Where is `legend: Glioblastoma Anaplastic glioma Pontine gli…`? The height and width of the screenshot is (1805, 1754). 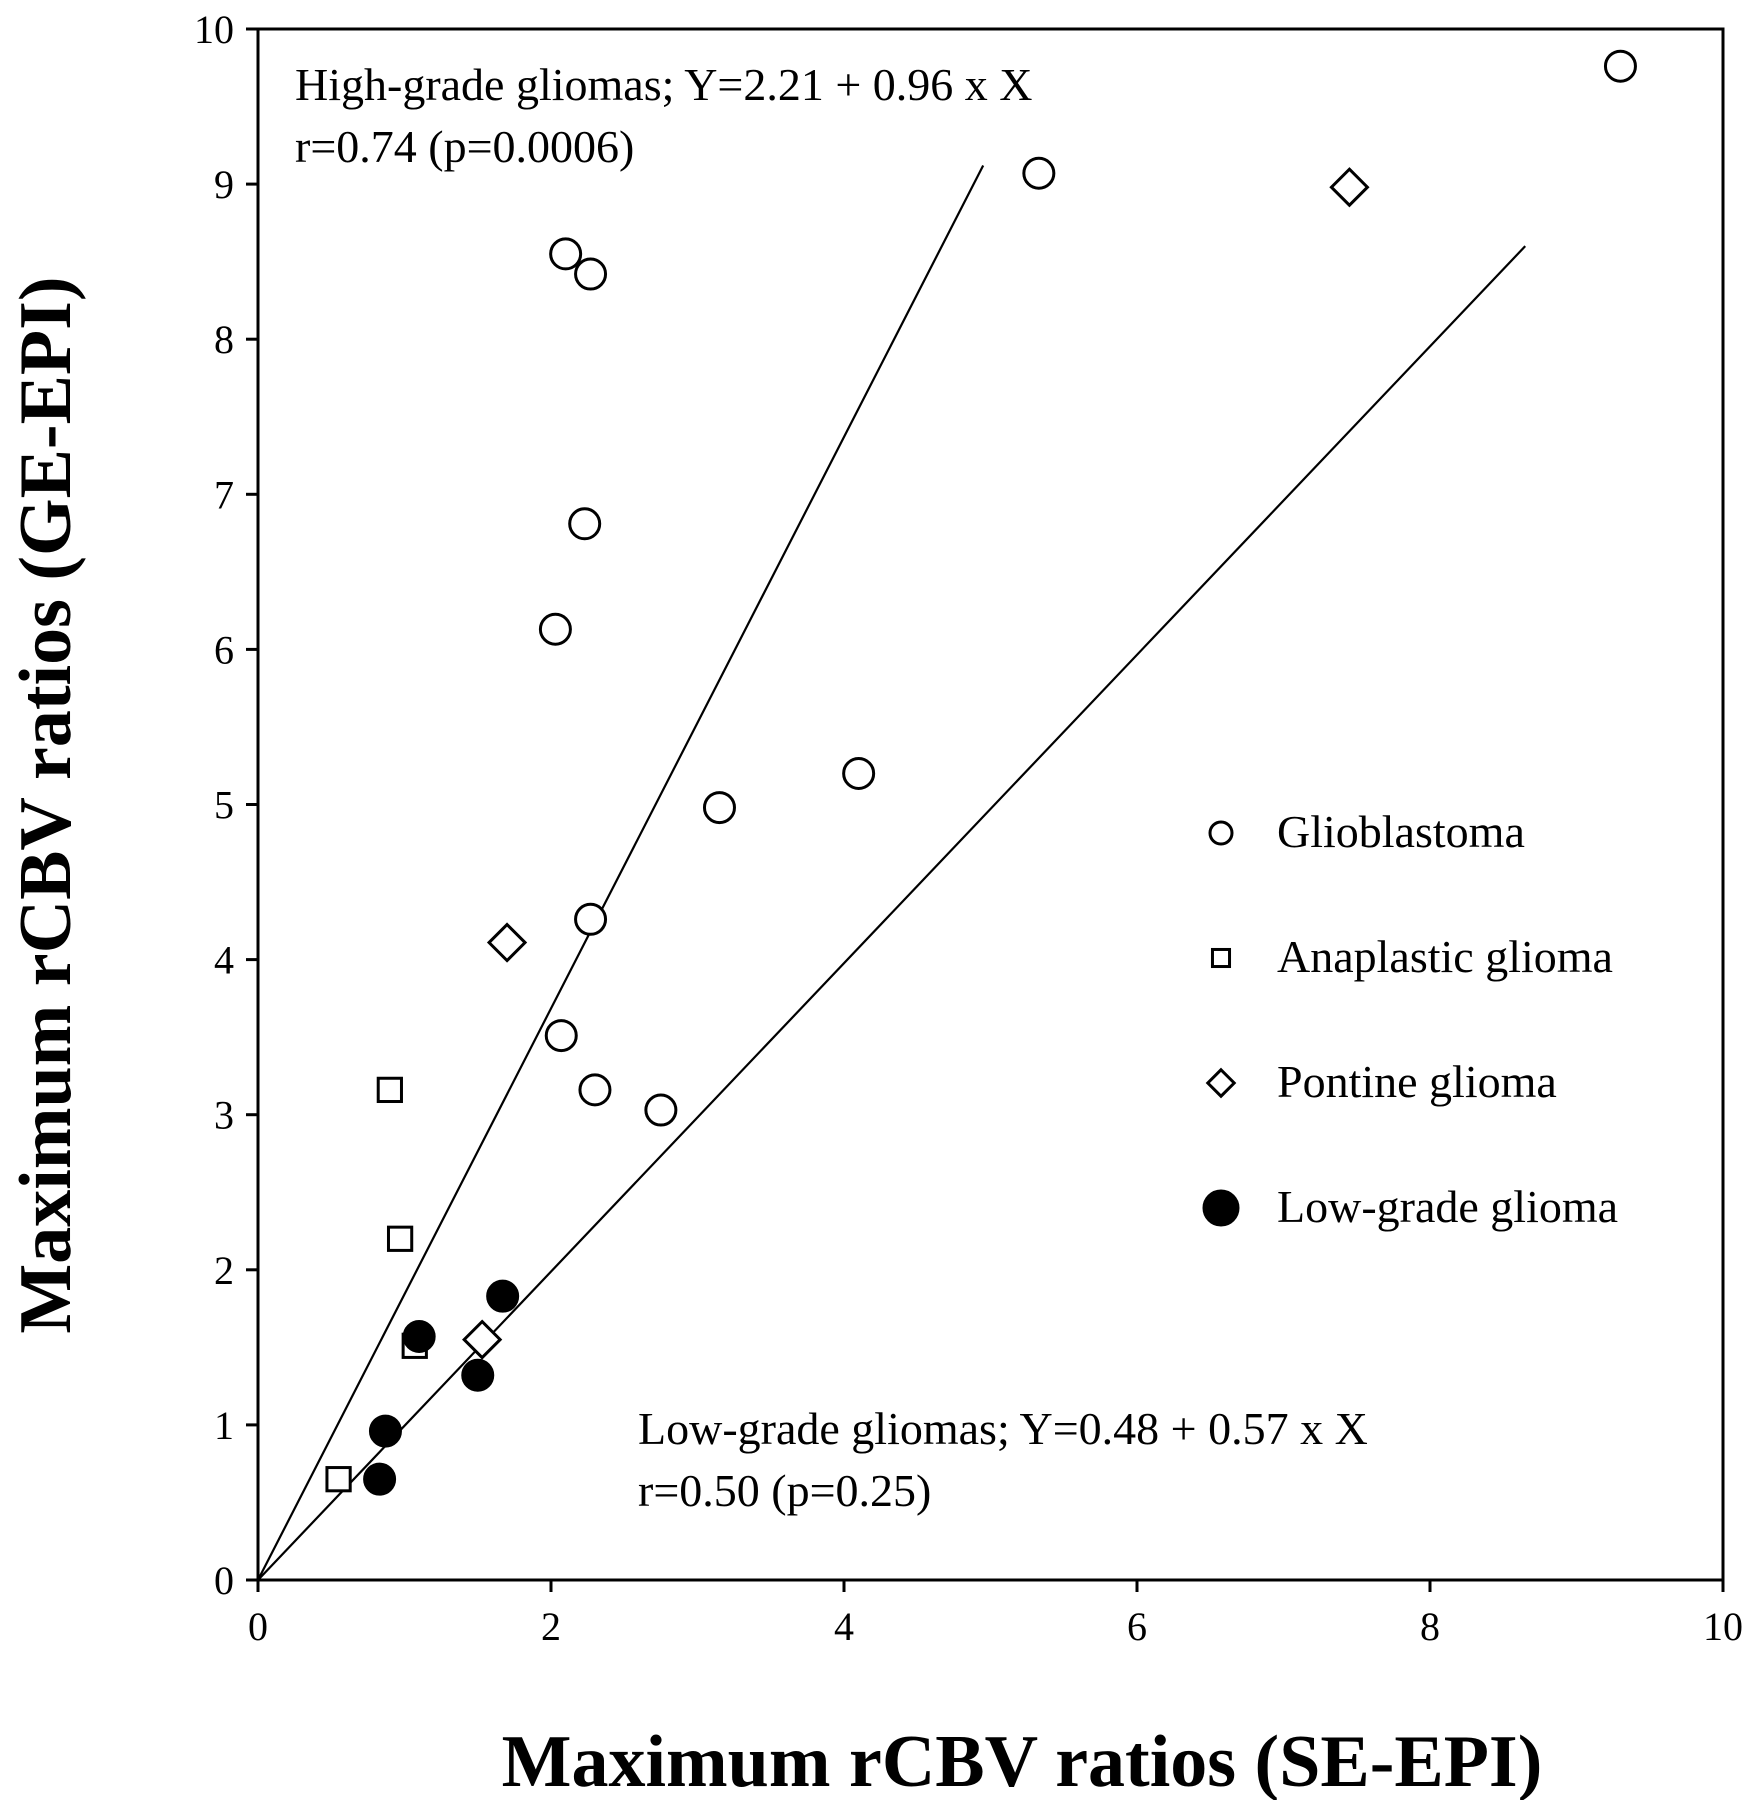 legend: Glioblastoma Anaplastic glioma Pontine gli… is located at coordinates (1410, 1019).